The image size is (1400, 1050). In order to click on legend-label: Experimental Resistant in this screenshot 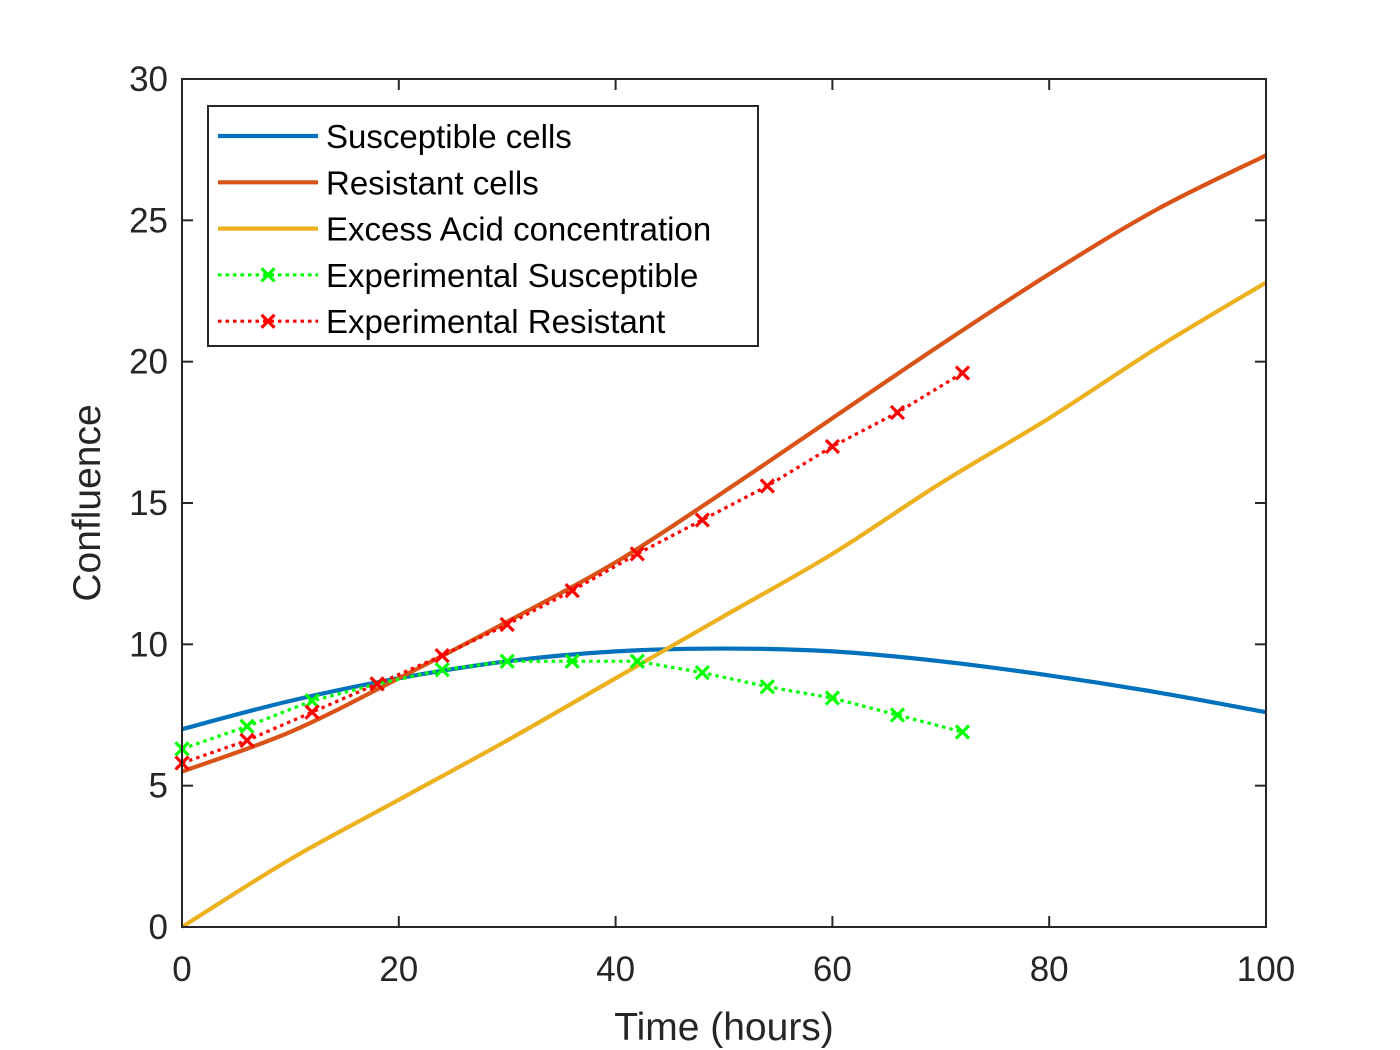, I will do `click(495, 321)`.